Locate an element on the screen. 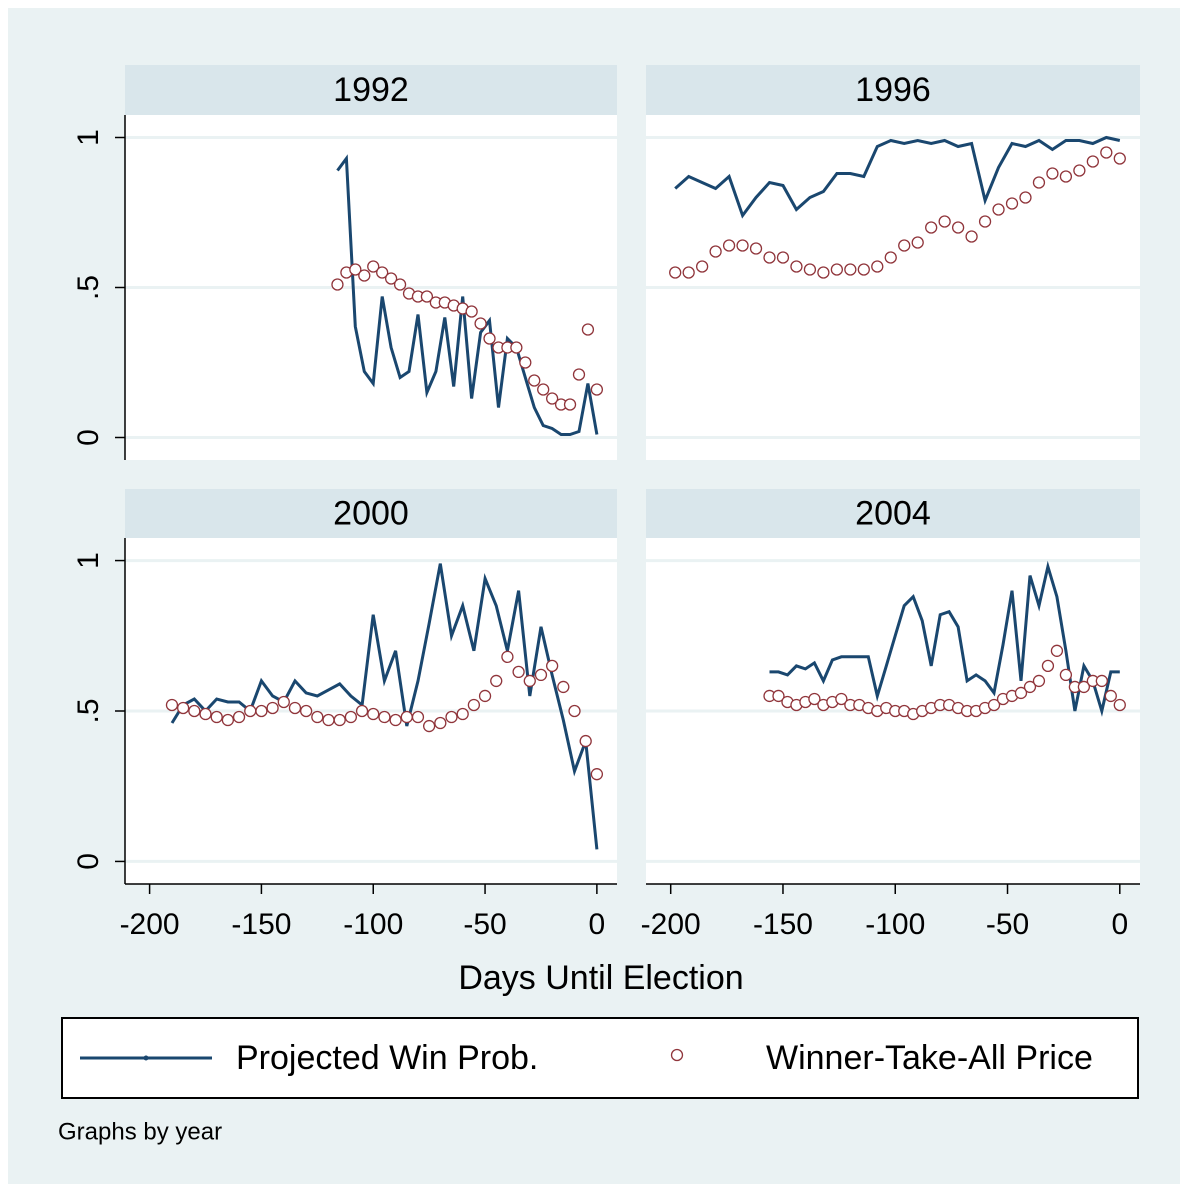  legend is located at coordinates (600, 1058).